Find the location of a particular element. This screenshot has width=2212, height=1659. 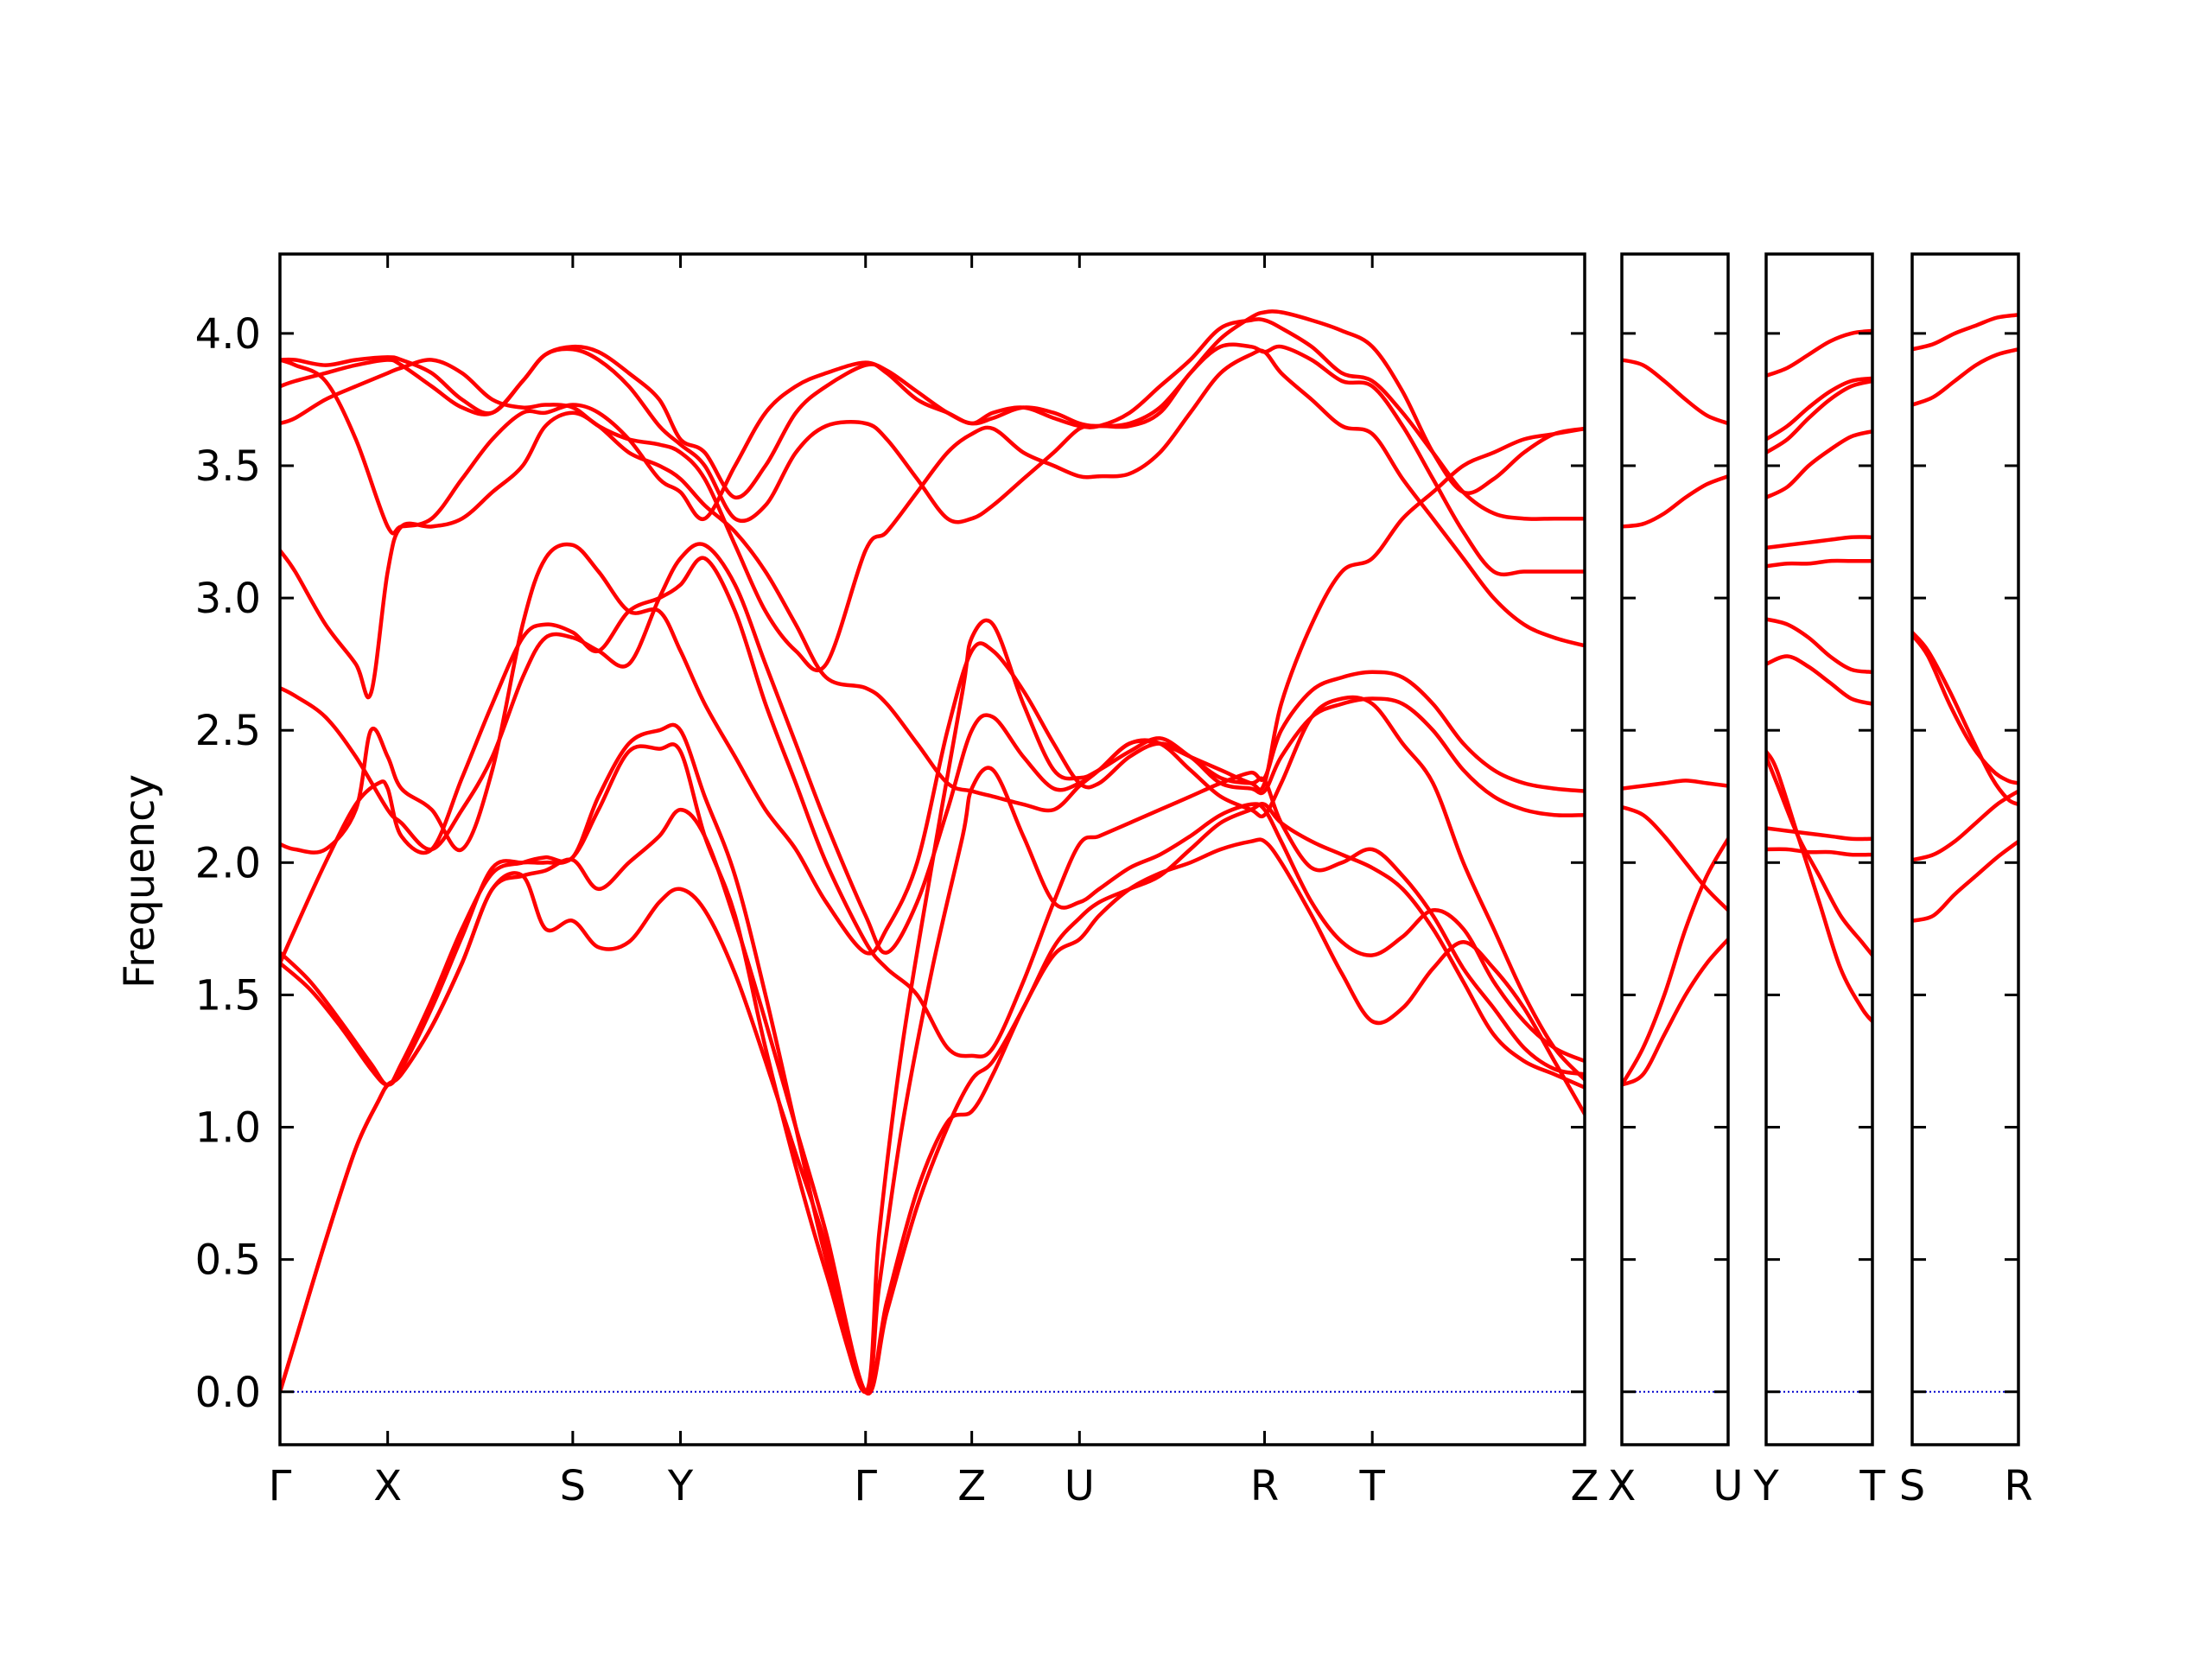

y-tick-label: 4.0 is located at coordinates (228, 334).